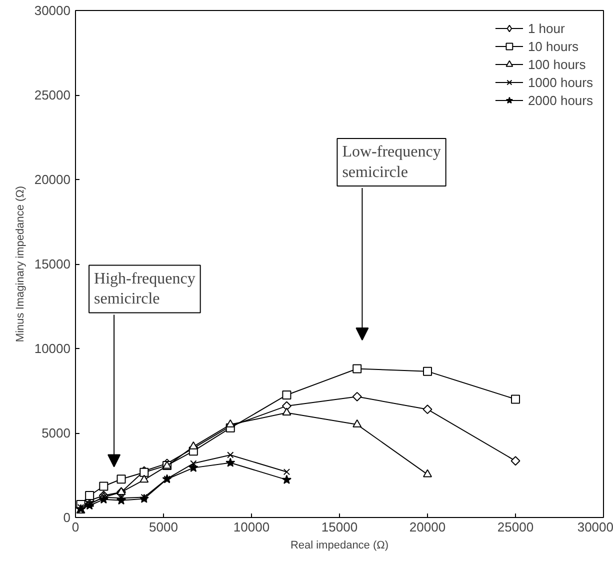 Image resolution: width=613 pixels, height=562 pixels. I want to click on y-tick-label: 10000, so click(52, 348).